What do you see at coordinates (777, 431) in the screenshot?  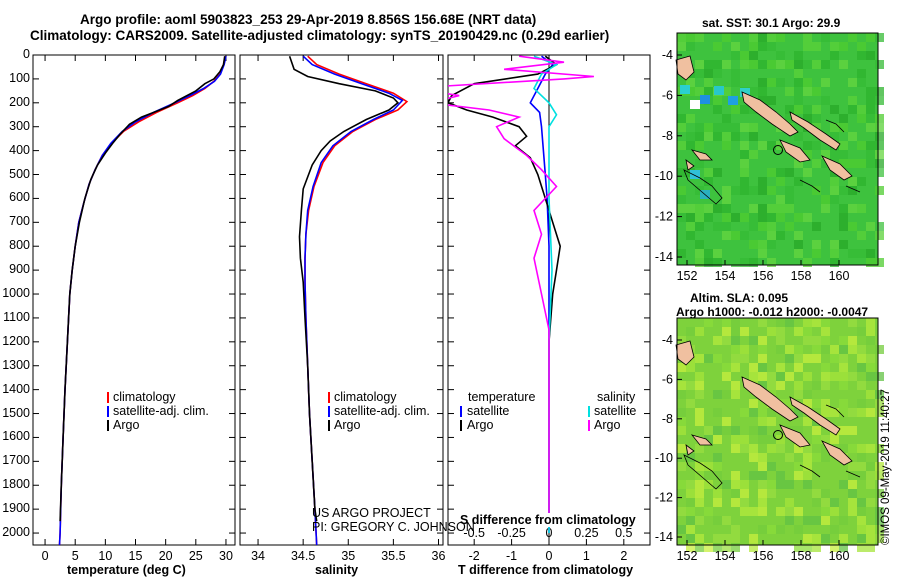 I see `sla-map-frame` at bounding box center [777, 431].